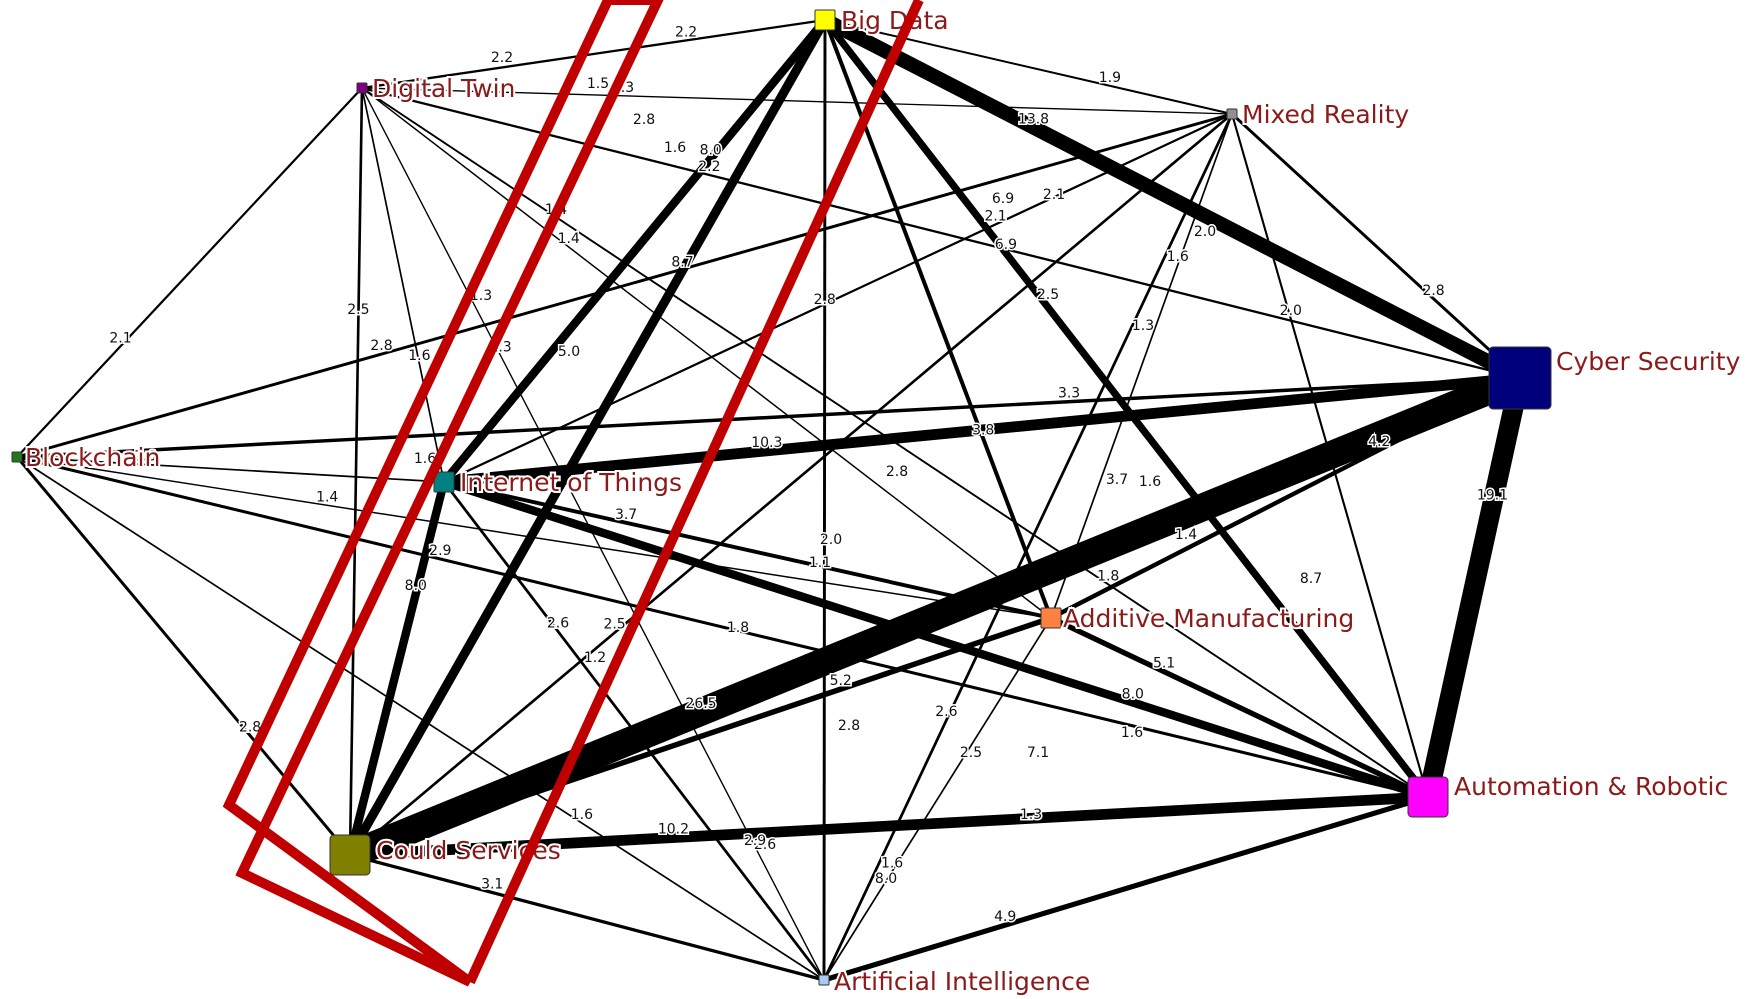  I want to click on edge-blockchain-internet-of-things, so click(230, 469).